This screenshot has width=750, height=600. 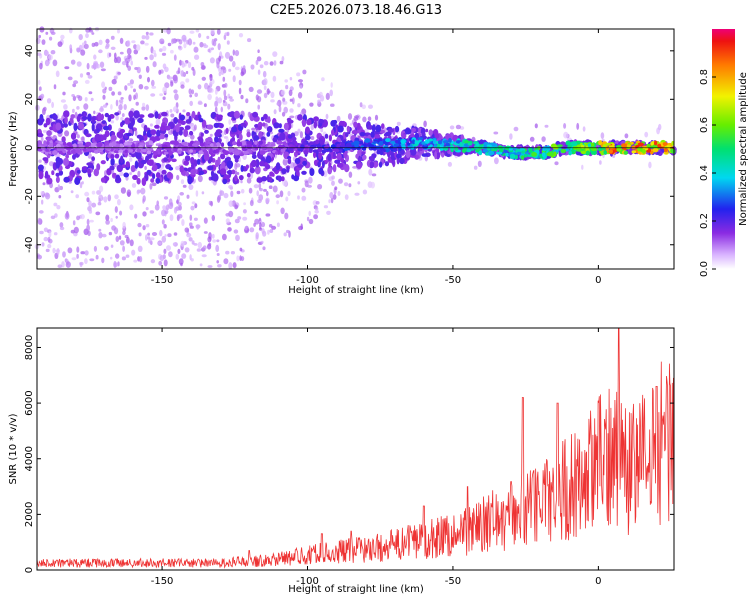 I want to click on colorbar-gradient, so click(x=723, y=149).